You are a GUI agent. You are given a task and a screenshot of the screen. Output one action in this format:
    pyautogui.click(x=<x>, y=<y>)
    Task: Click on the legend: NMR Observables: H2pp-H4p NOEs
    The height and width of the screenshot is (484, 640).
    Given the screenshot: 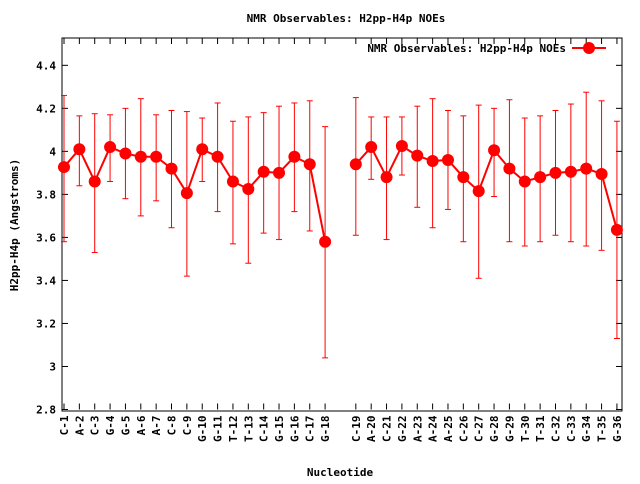 What is the action you would take?
    pyautogui.click(x=486, y=48)
    